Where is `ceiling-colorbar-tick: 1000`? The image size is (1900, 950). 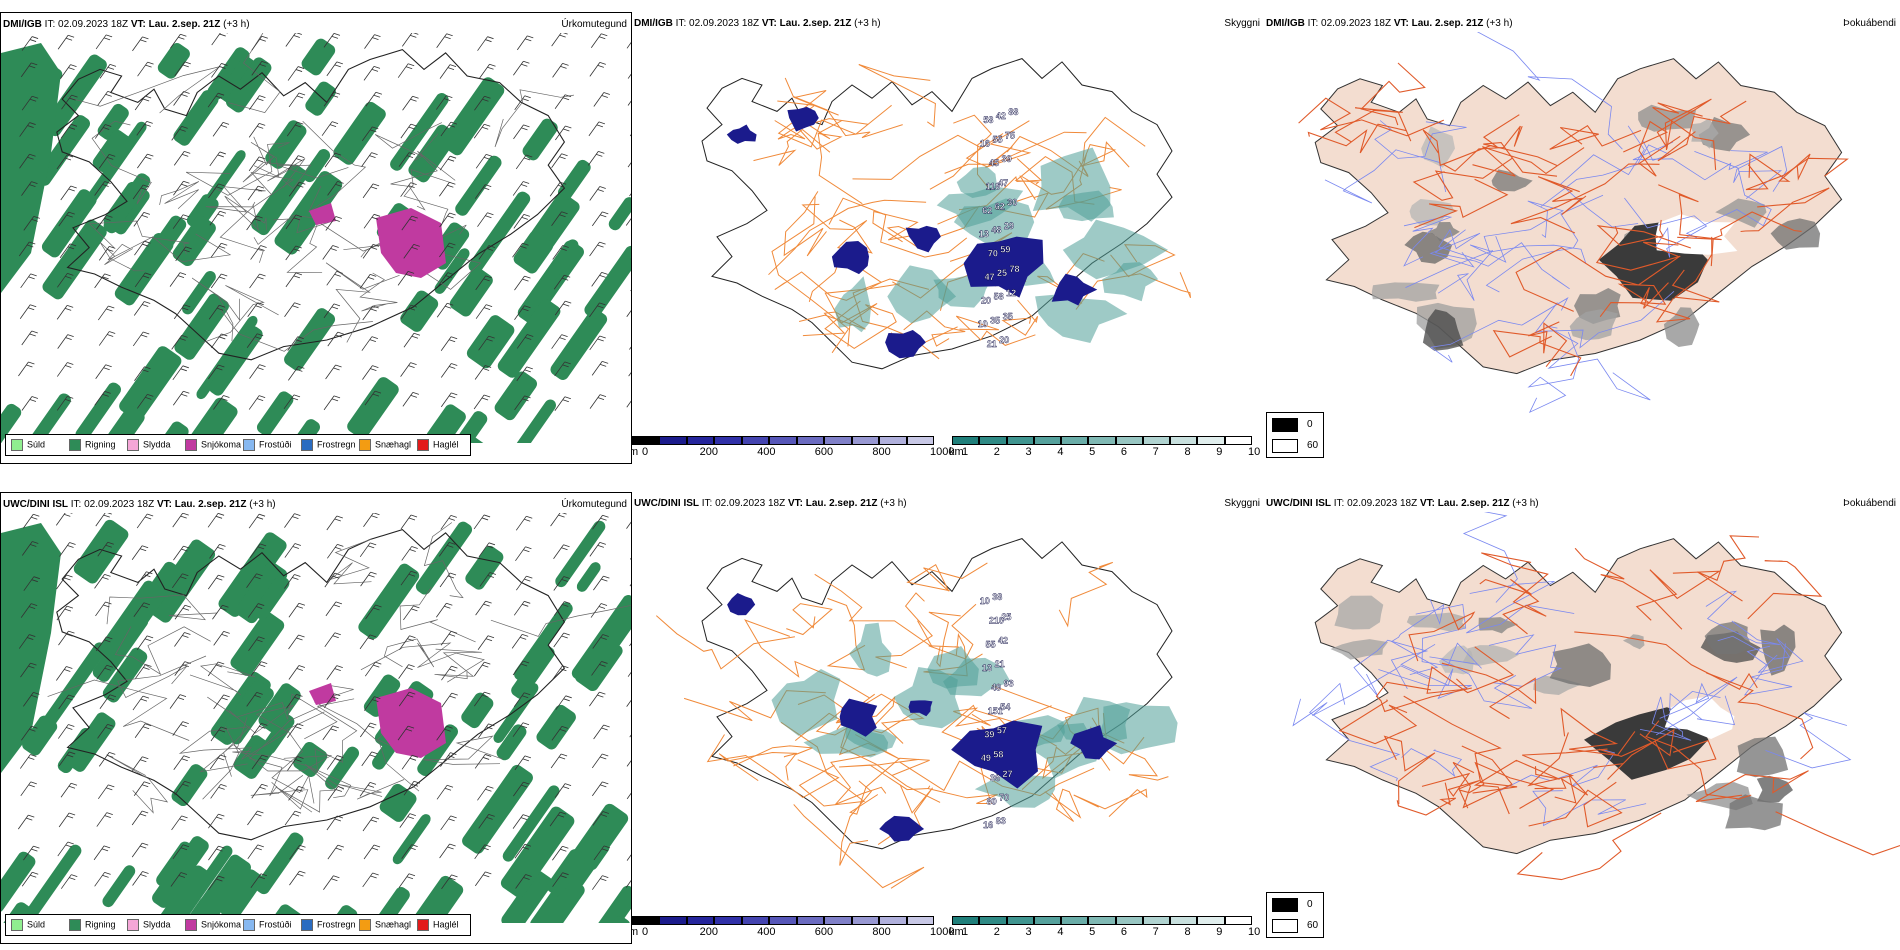 ceiling-colorbar-tick: 1000 is located at coordinates (942, 932).